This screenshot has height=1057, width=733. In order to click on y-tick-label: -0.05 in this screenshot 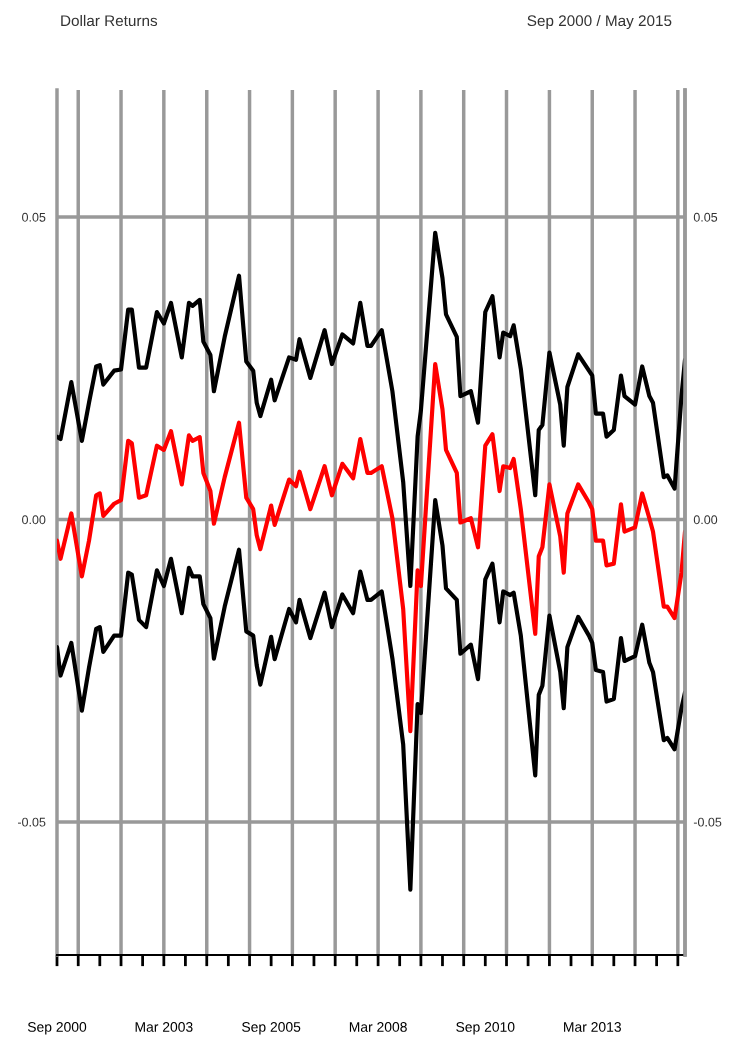, I will do `click(31, 822)`.